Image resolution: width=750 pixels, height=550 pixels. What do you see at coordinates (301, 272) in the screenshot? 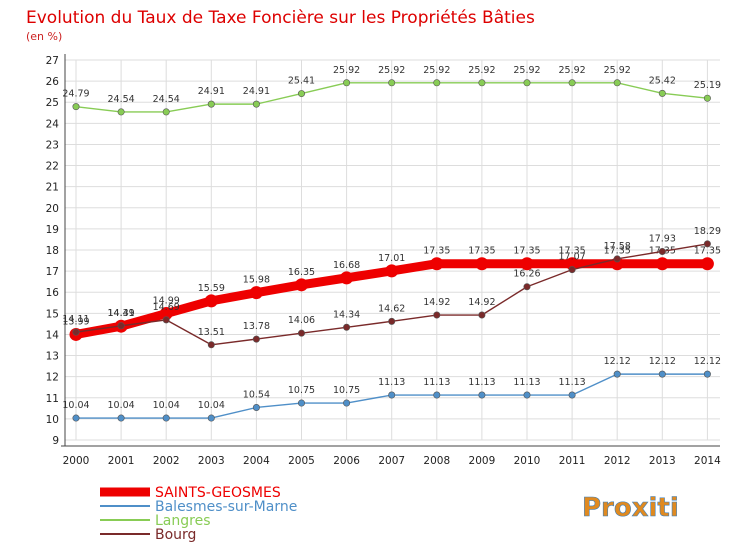
I see `data-label: 16.35` at bounding box center [301, 272].